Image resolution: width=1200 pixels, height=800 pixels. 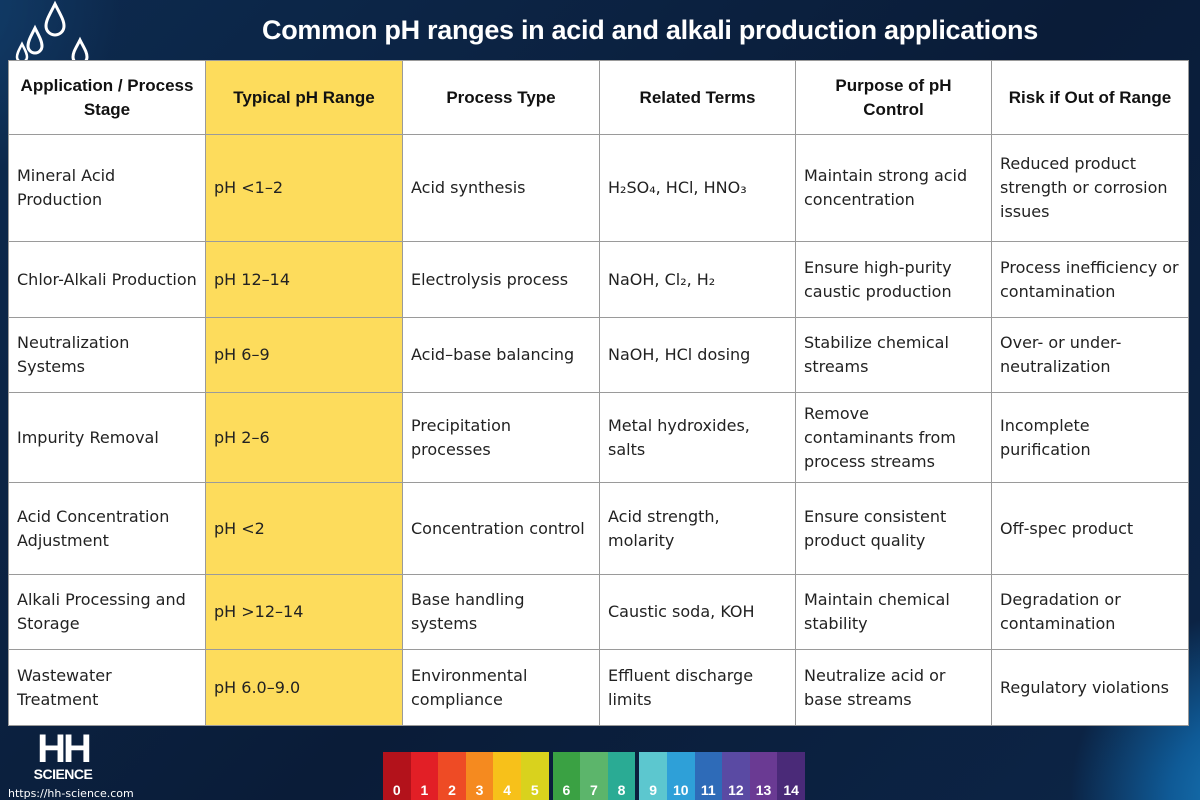 What do you see at coordinates (697, 188) in the screenshot?
I see `cell-related-terms: H₂SO₄, HCl, HNO₃` at bounding box center [697, 188].